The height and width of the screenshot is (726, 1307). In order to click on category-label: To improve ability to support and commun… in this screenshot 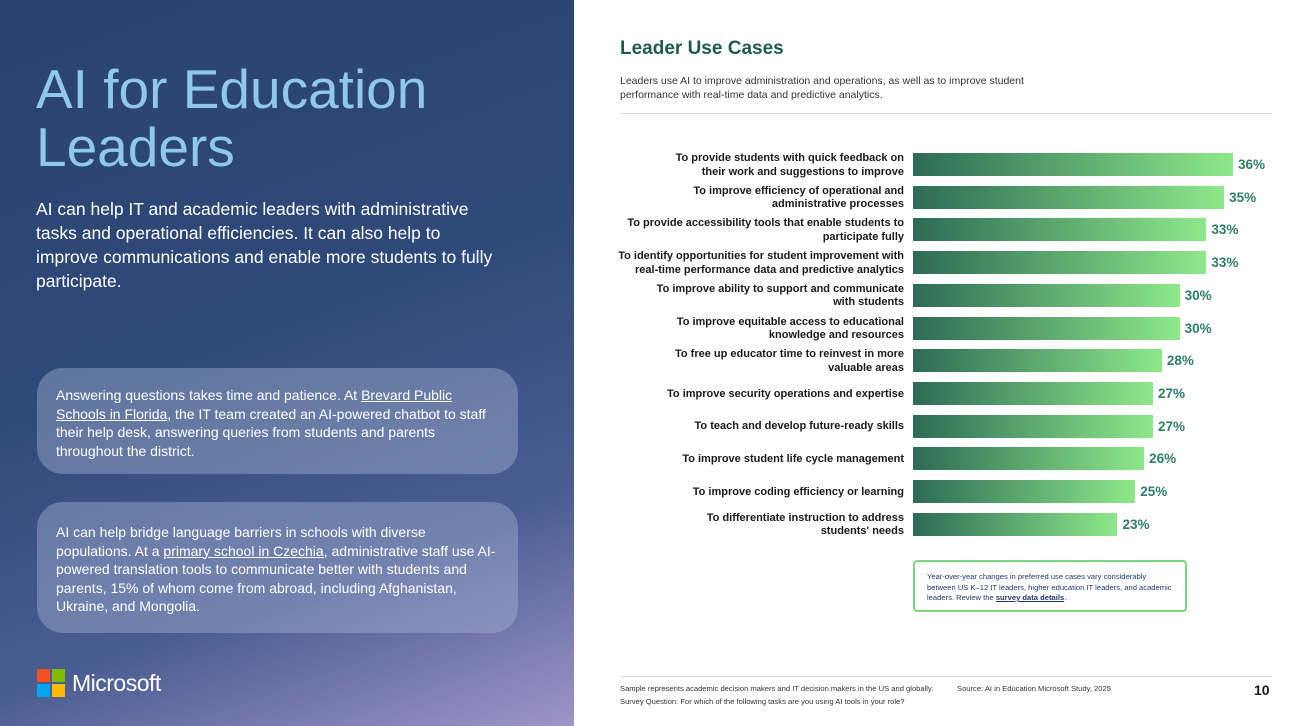, I will do `click(752, 296)`.